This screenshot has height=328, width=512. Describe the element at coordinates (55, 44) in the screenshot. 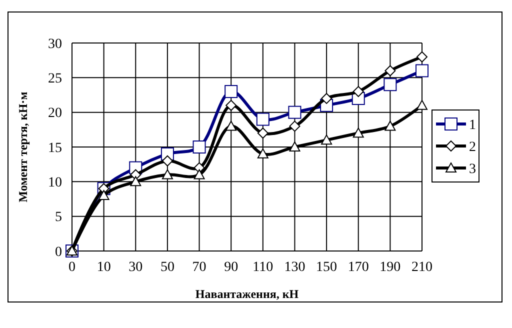

I see `y-tick-label: 30` at that location.